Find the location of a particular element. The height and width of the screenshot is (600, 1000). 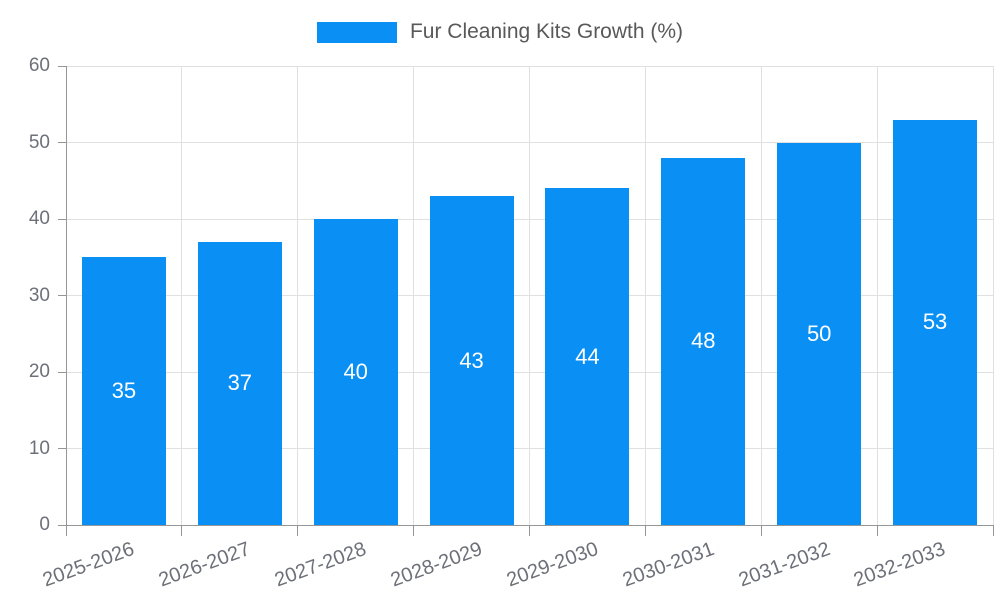

legend-label: Fur Cleaning Kits Growth (%) is located at coordinates (546, 31).